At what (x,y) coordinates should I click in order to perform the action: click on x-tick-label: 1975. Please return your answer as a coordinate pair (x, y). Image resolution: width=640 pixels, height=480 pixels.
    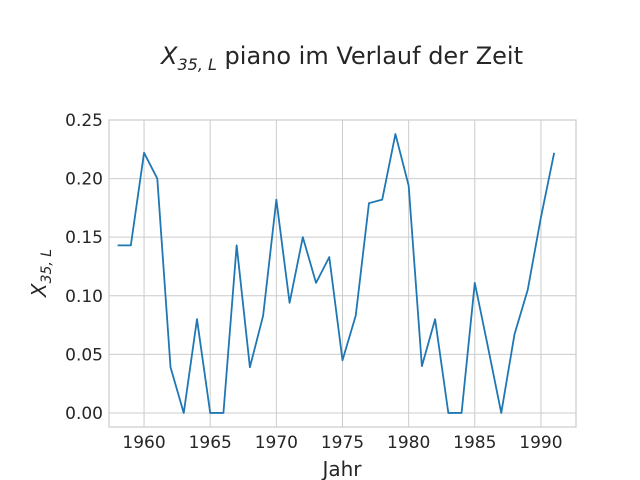
    Looking at the image, I should click on (342, 443).